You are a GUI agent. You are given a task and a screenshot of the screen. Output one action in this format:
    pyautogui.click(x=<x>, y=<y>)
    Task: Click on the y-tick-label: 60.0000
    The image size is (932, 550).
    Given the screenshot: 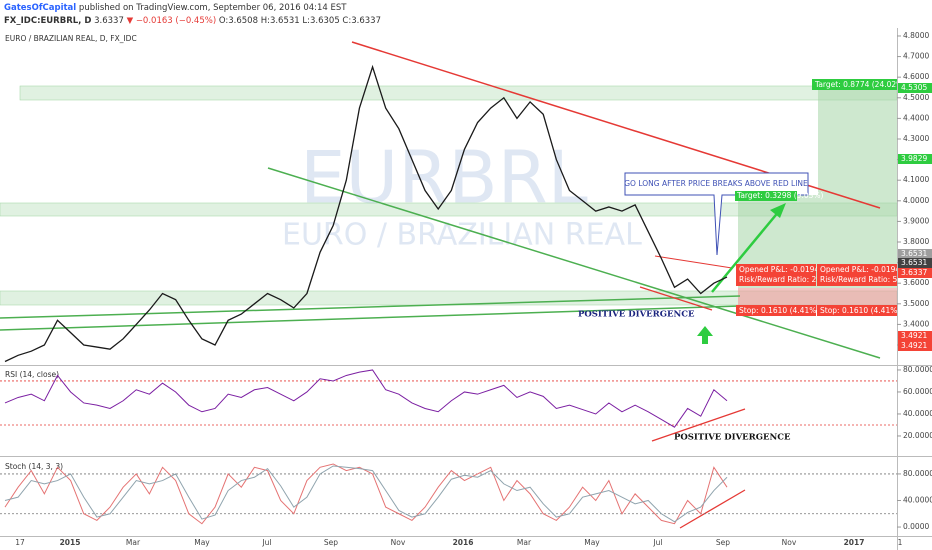 What is the action you would take?
    pyautogui.click(x=917, y=391)
    